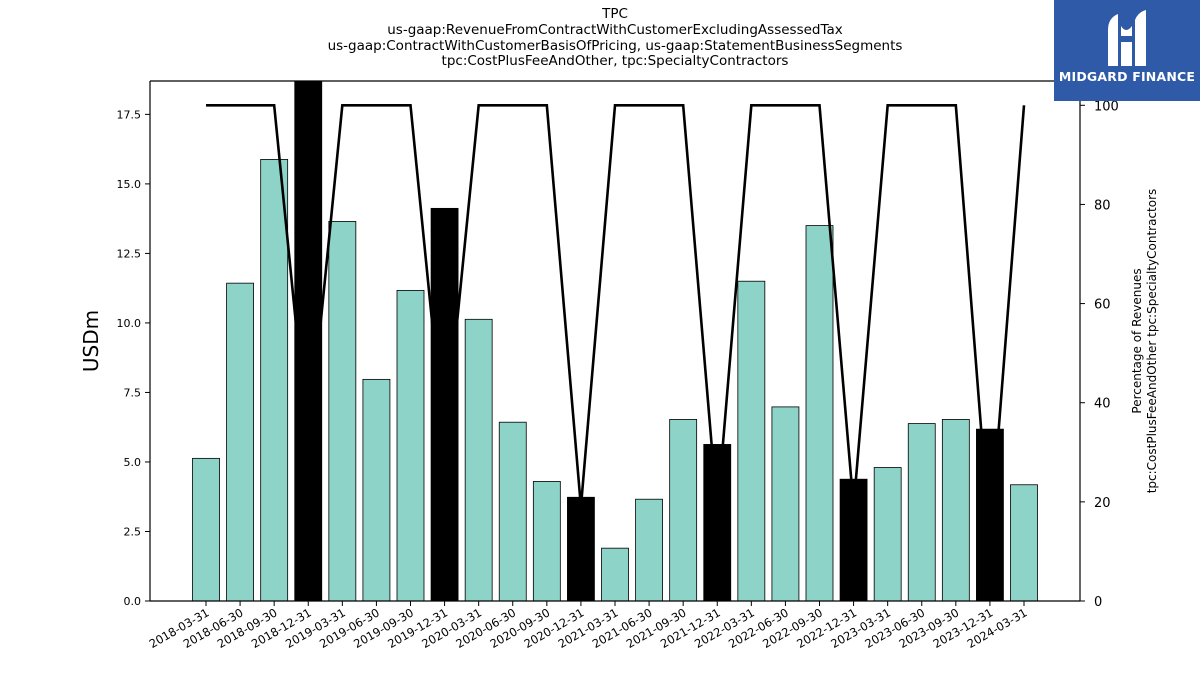  Describe the element at coordinates (615, 14) in the screenshot. I see `title-line-1: TPC` at that location.